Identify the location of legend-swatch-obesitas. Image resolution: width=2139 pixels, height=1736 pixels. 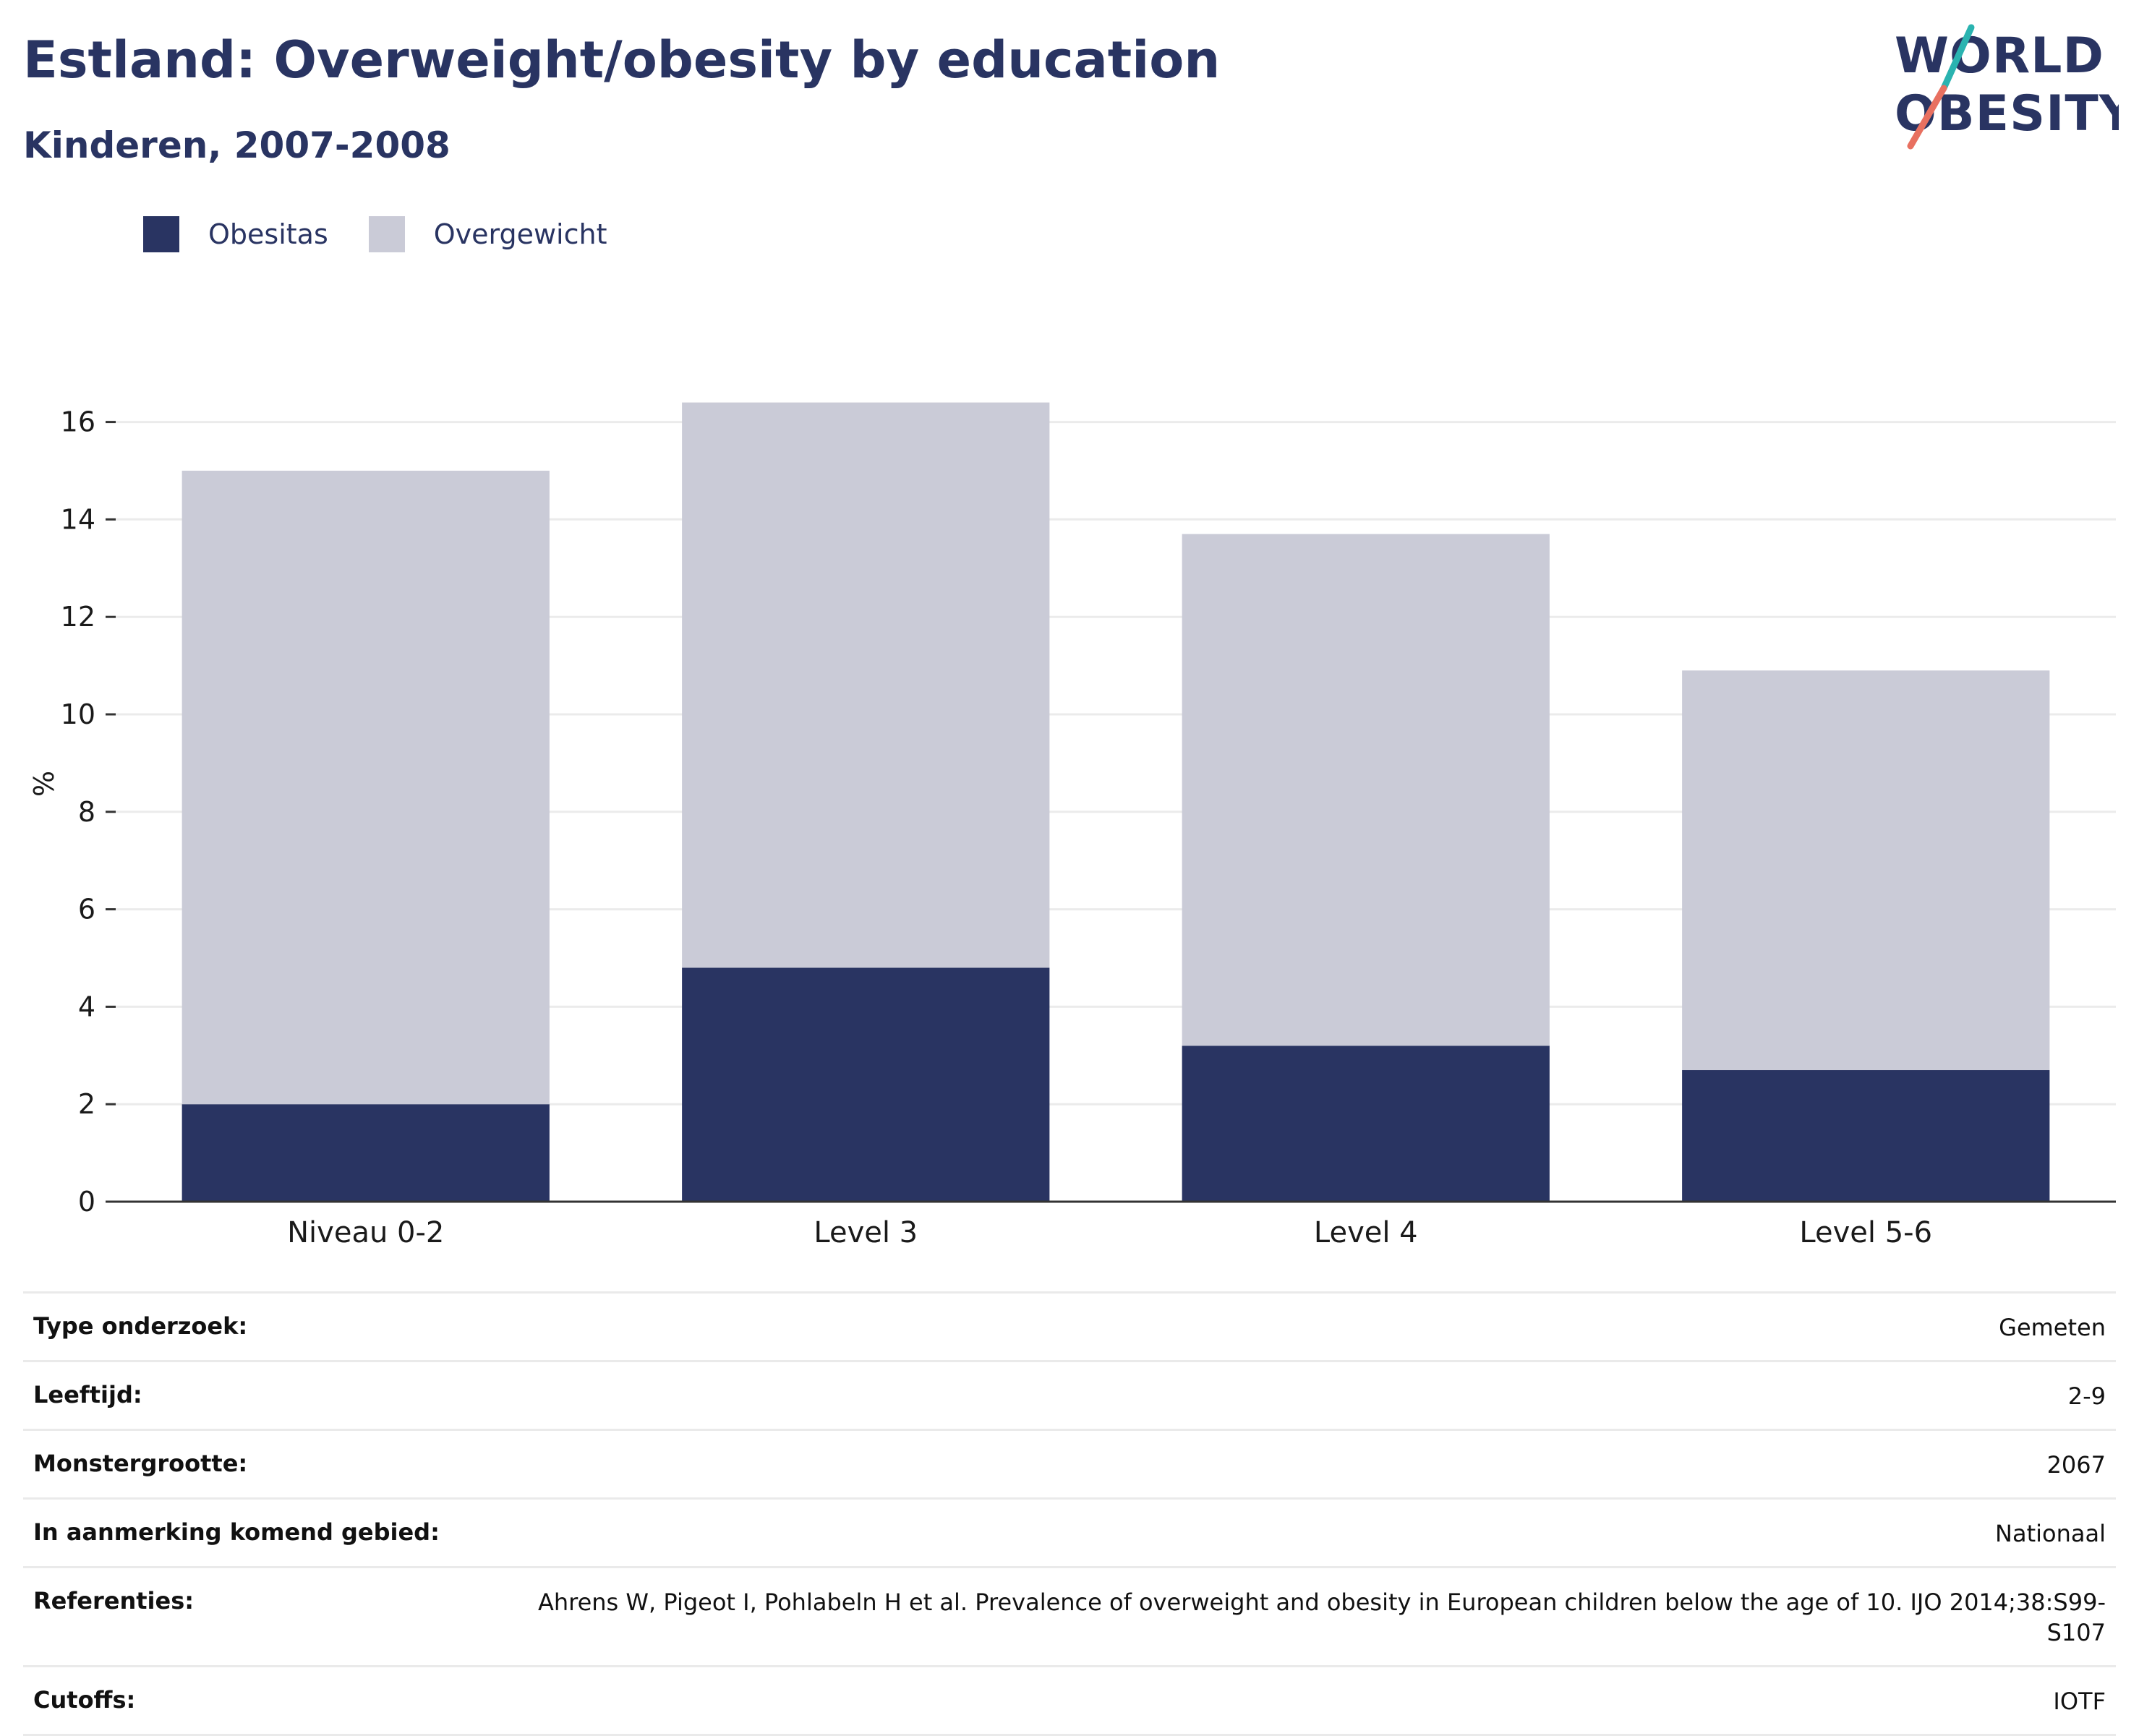
(161, 234).